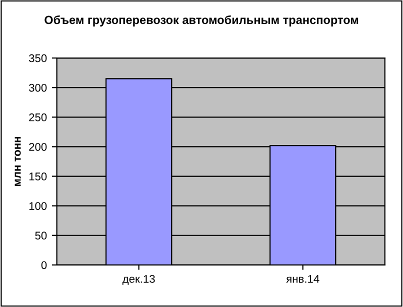 Image resolution: width=403 pixels, height=307 pixels. I want to click on y-tick-label: 300, so click(37, 88).